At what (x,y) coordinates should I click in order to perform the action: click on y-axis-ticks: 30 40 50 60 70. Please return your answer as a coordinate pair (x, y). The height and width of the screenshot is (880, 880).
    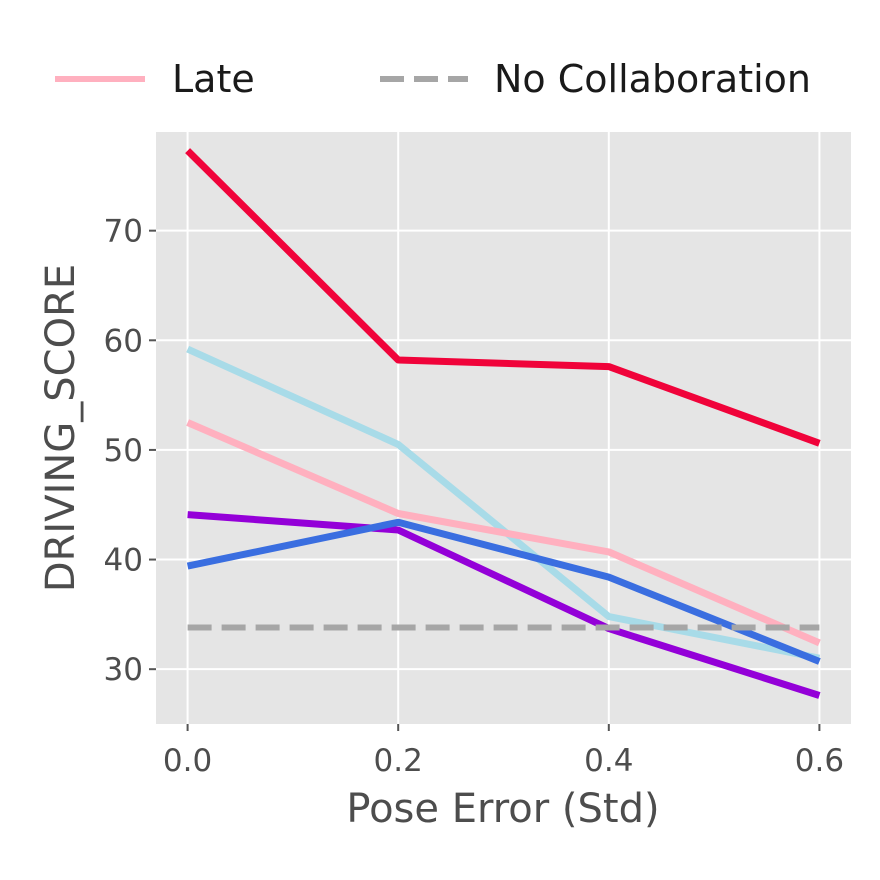
    Looking at the image, I should click on (130, 451).